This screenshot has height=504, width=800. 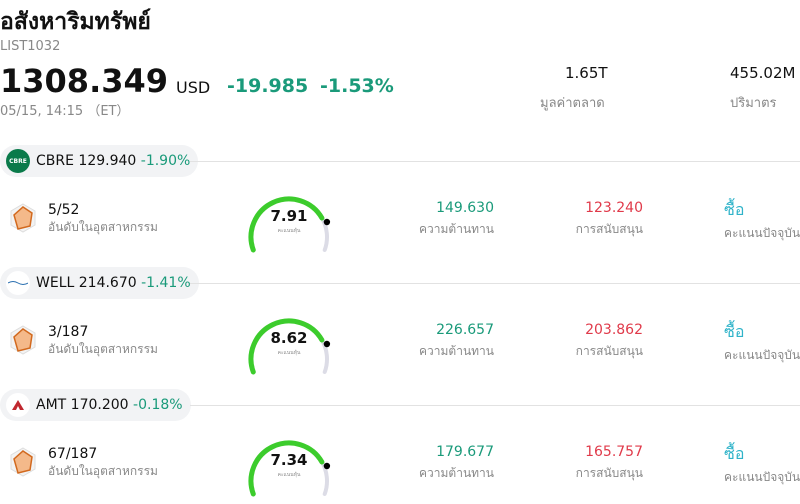 What do you see at coordinates (73, 454) in the screenshot?
I see `rank: 67/187` at bounding box center [73, 454].